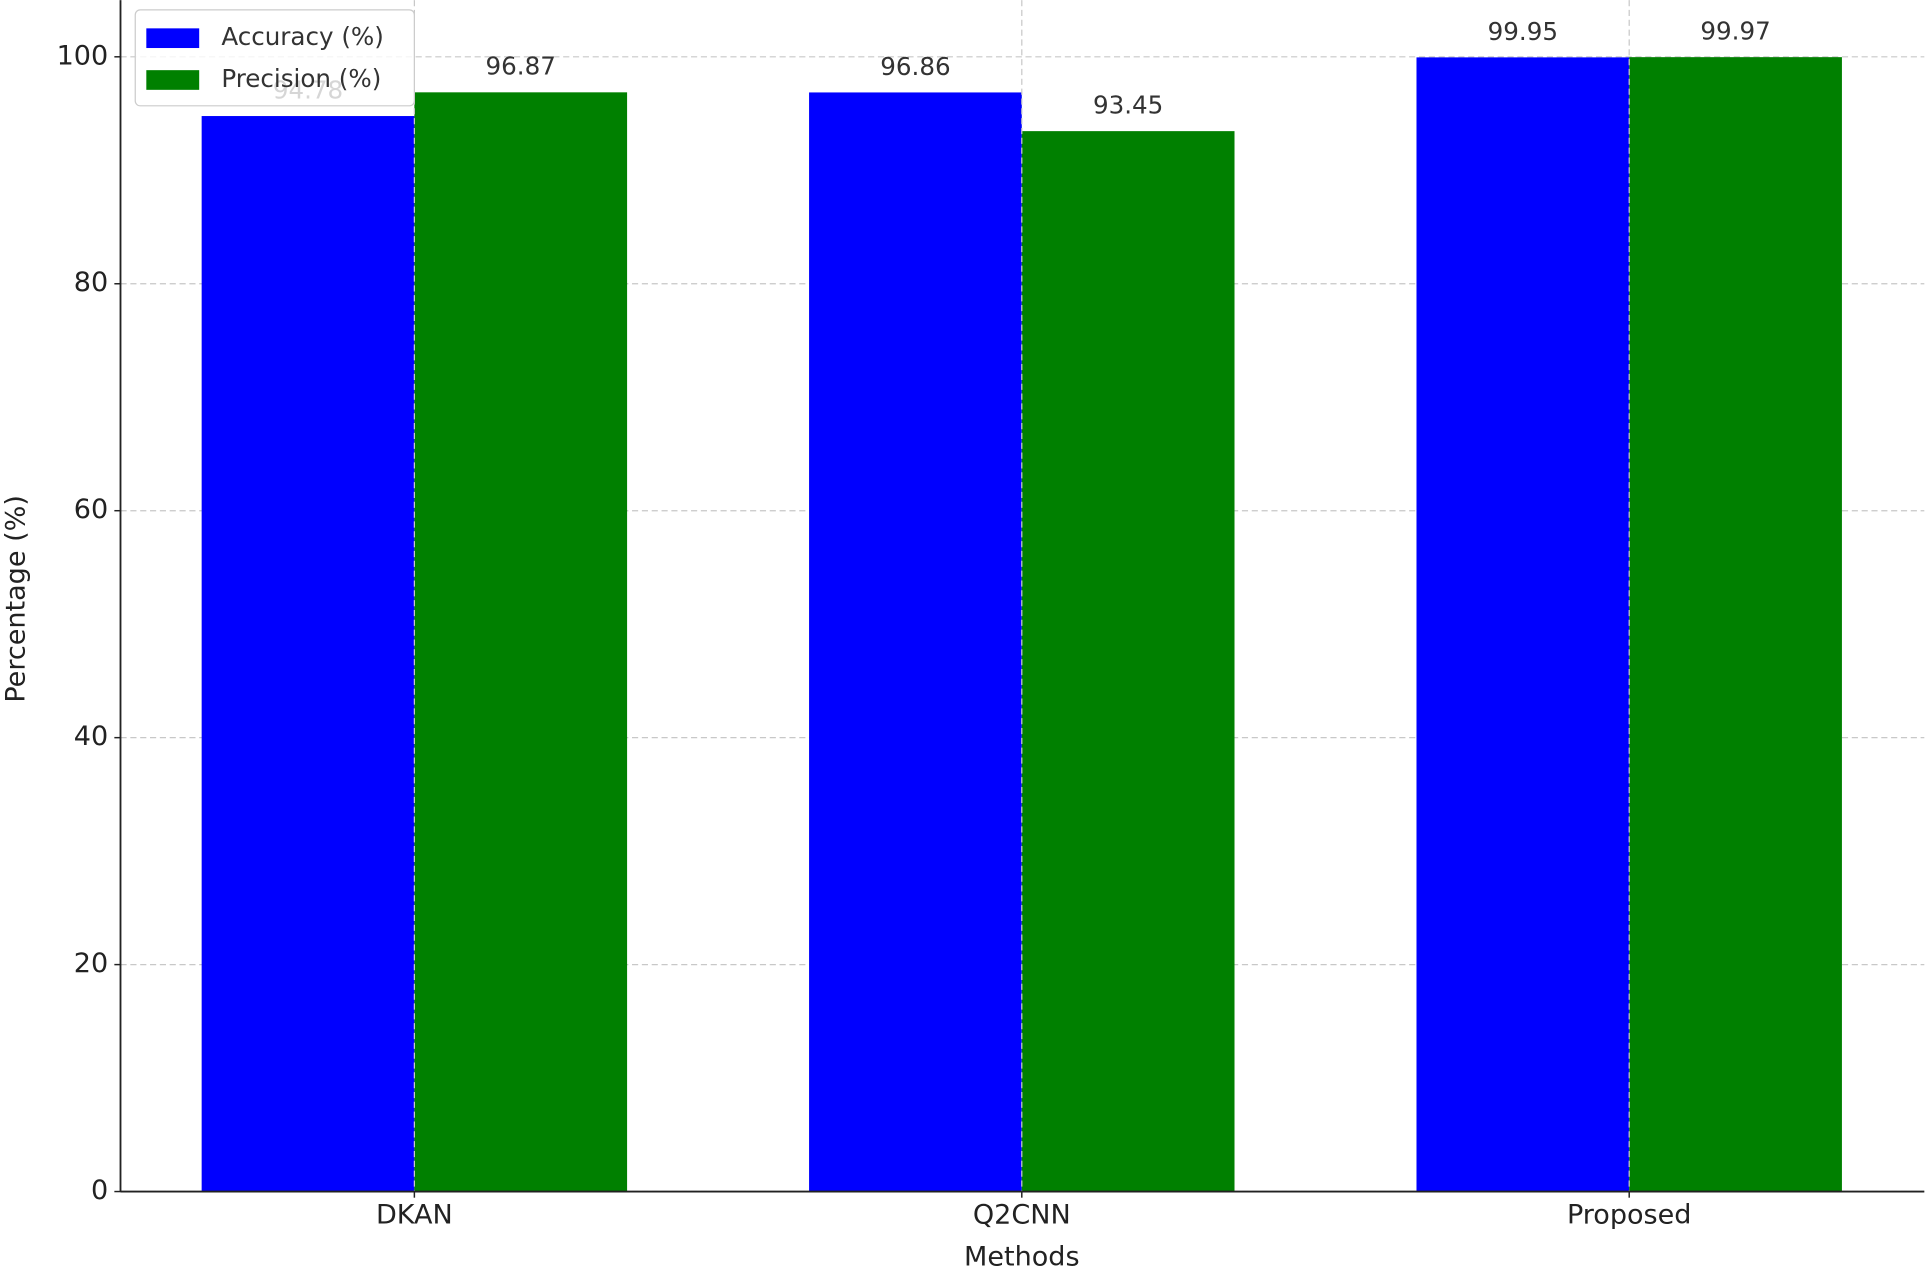  What do you see at coordinates (1629, 1215) in the screenshot?
I see `x-tick-label: Proposed` at bounding box center [1629, 1215].